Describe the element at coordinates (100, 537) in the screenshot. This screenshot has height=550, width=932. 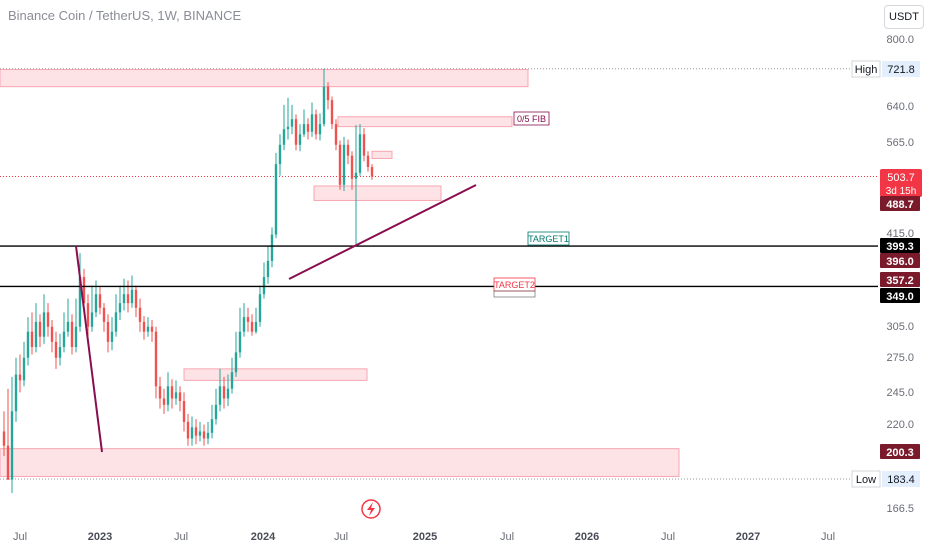
I see `x-tick-label: 2023` at that location.